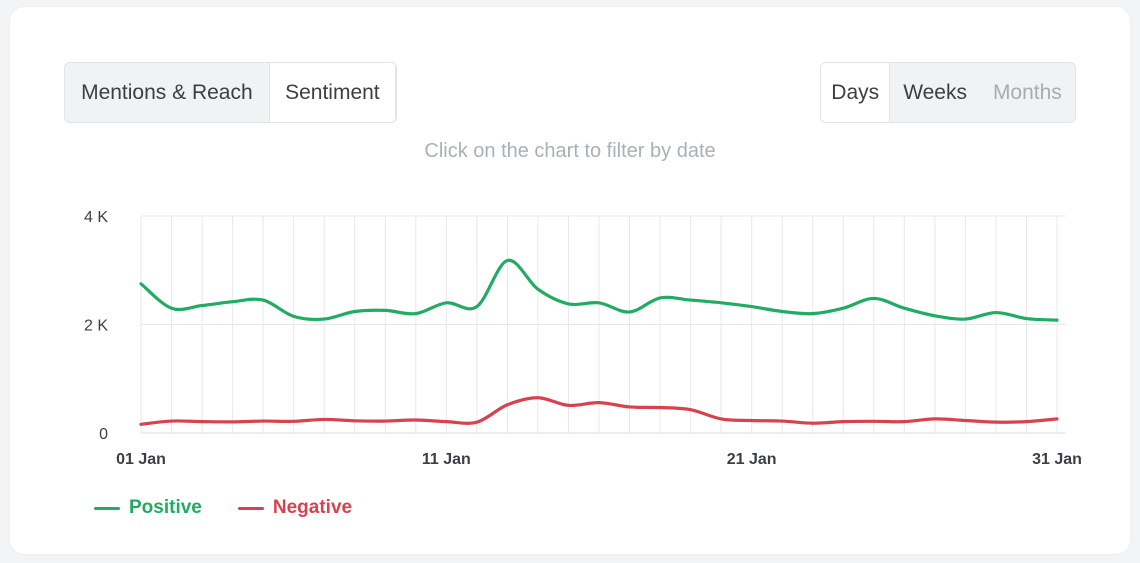  What do you see at coordinates (332, 92) in the screenshot?
I see `sentiment-tab: Sentiment` at bounding box center [332, 92].